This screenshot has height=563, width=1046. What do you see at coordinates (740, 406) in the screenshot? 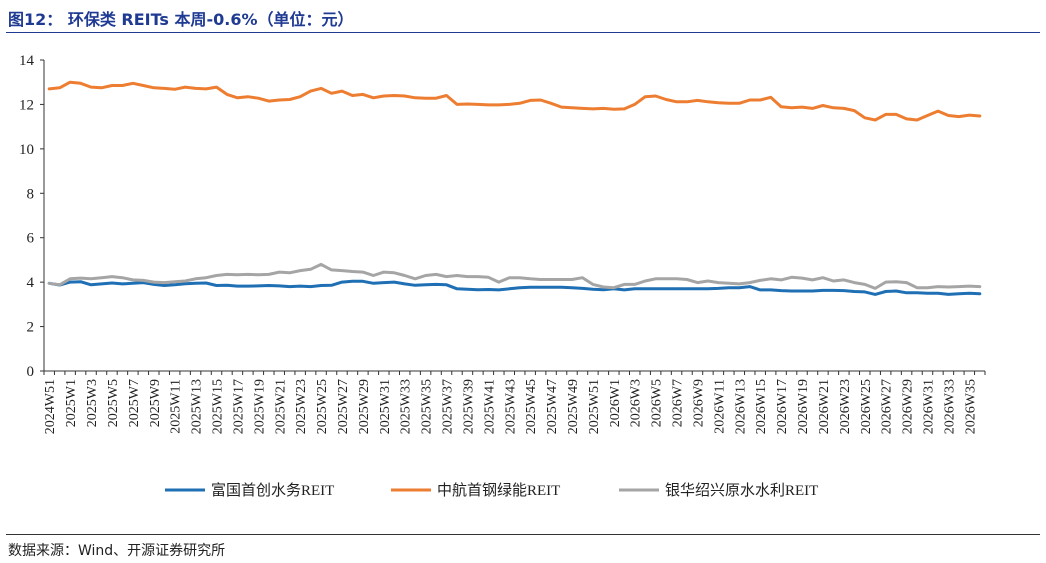
I see `x-tick-label: 2026W13` at bounding box center [740, 406].